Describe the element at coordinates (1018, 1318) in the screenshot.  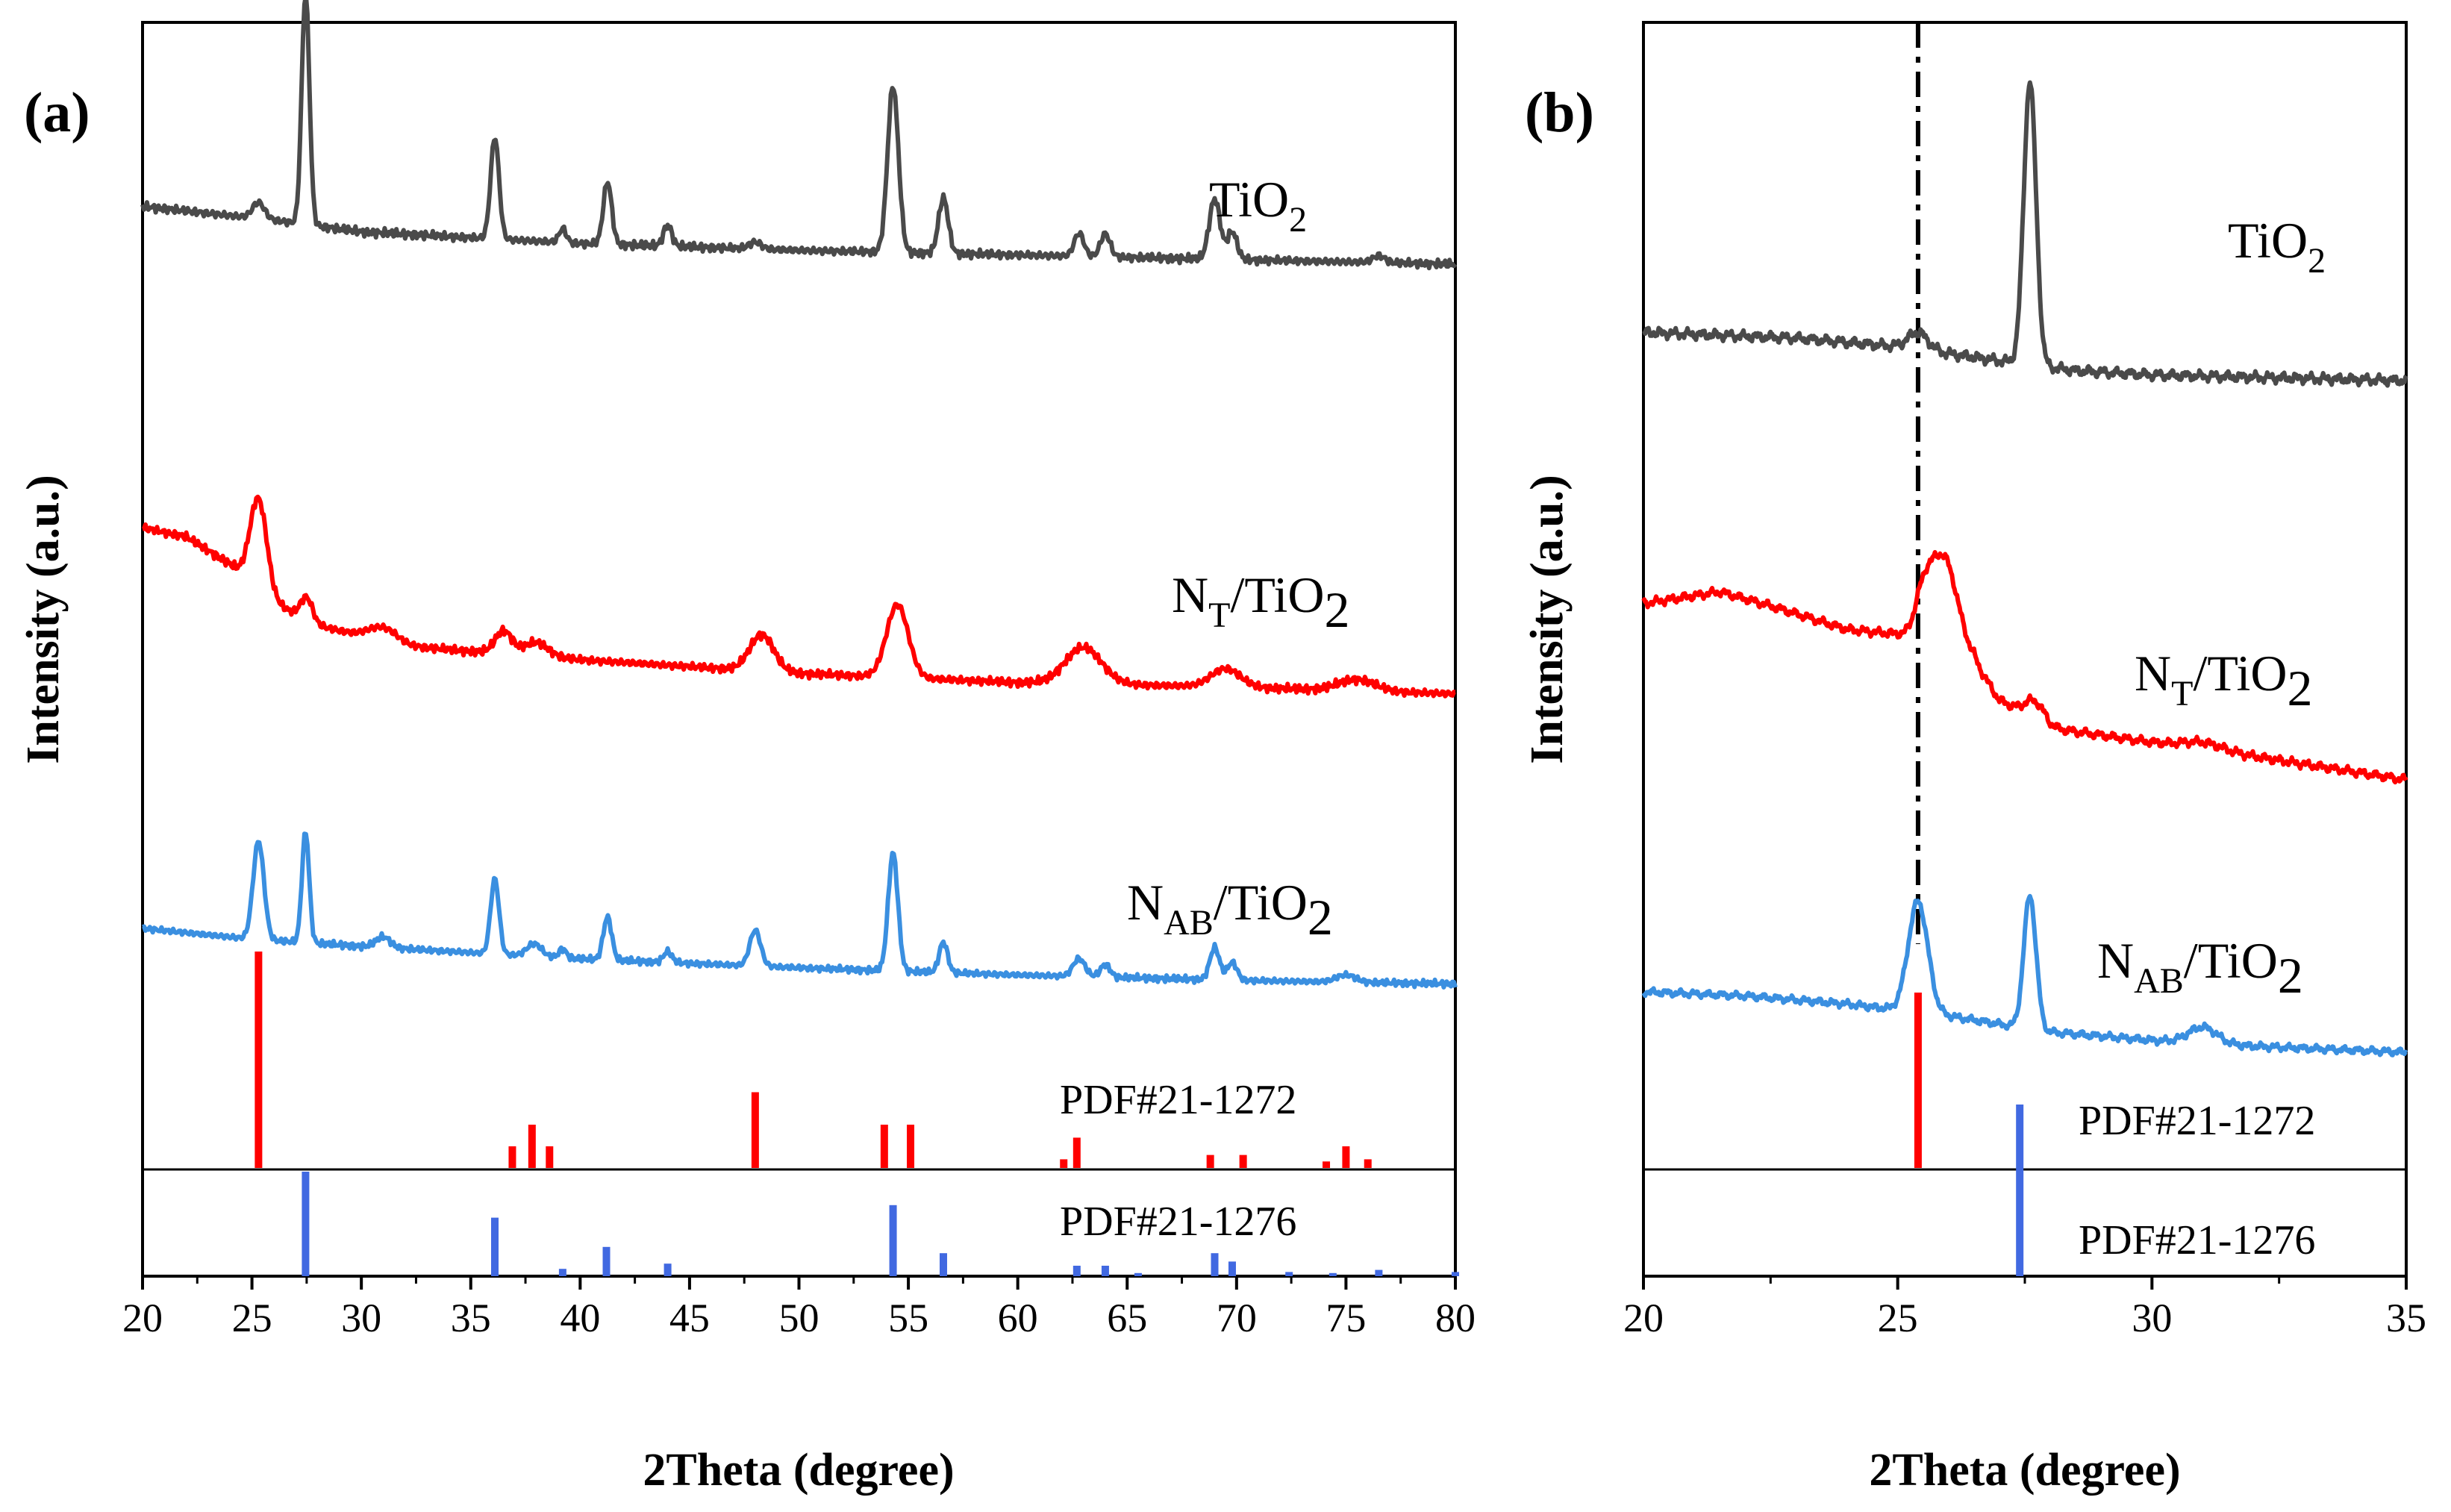
I see `x-tick-label: 60` at that location.